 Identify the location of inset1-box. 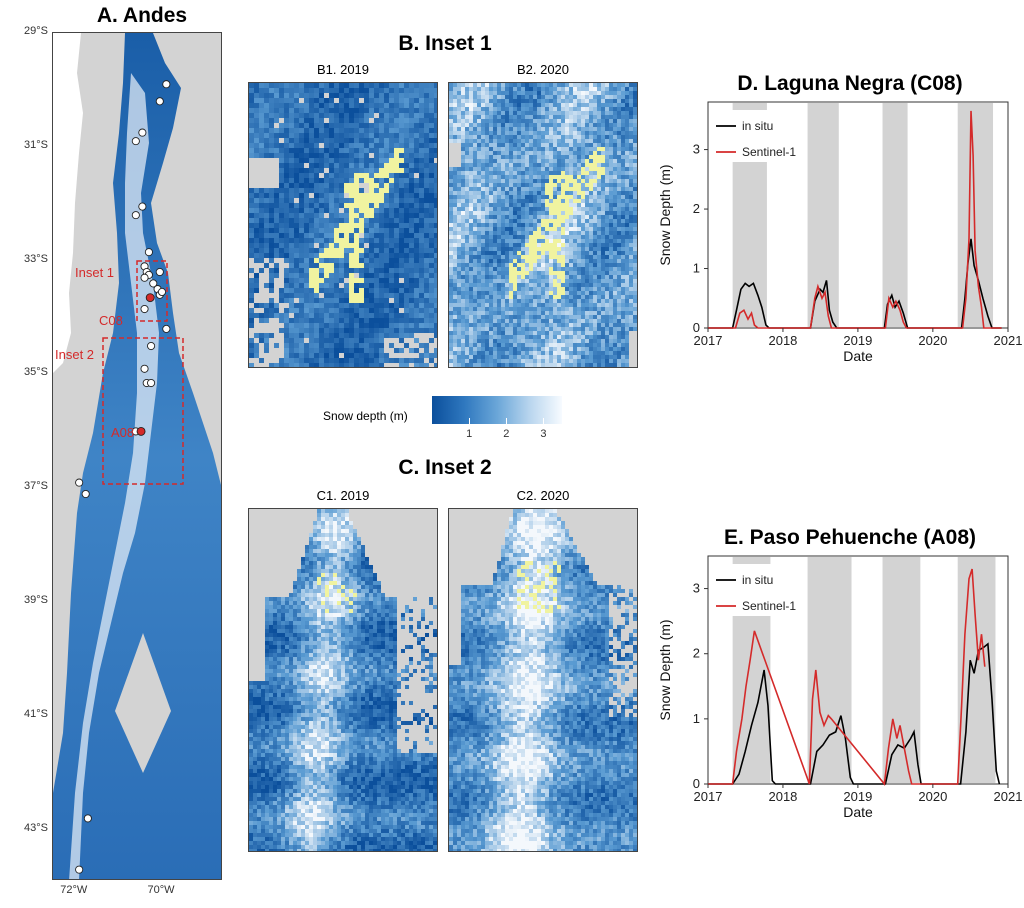
(152, 291).